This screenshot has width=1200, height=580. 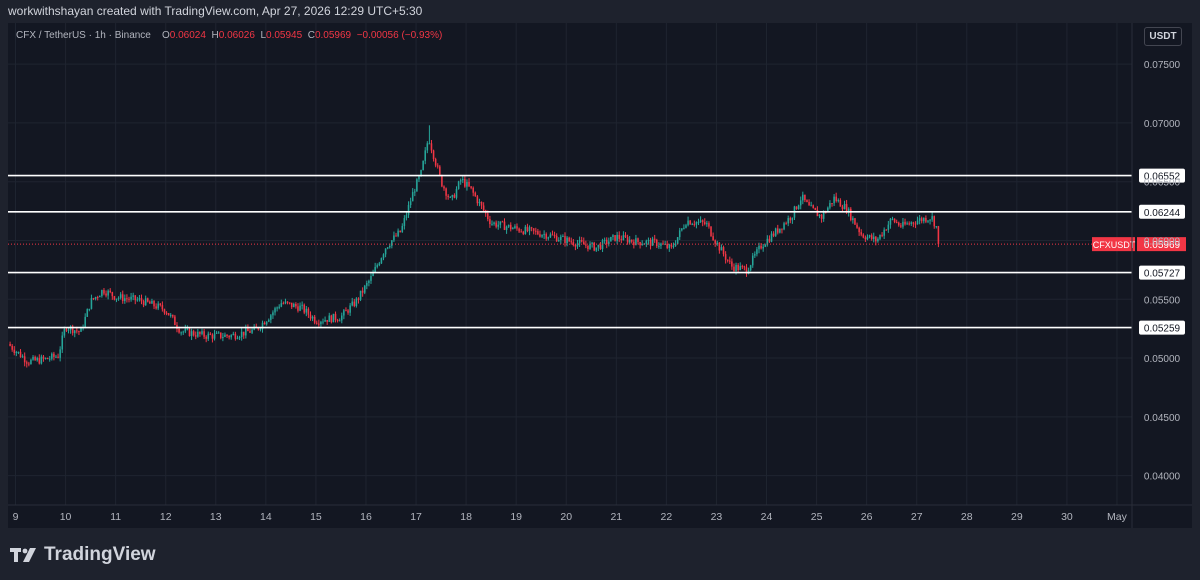 I want to click on x-tick-label: 11, so click(x=115, y=517).